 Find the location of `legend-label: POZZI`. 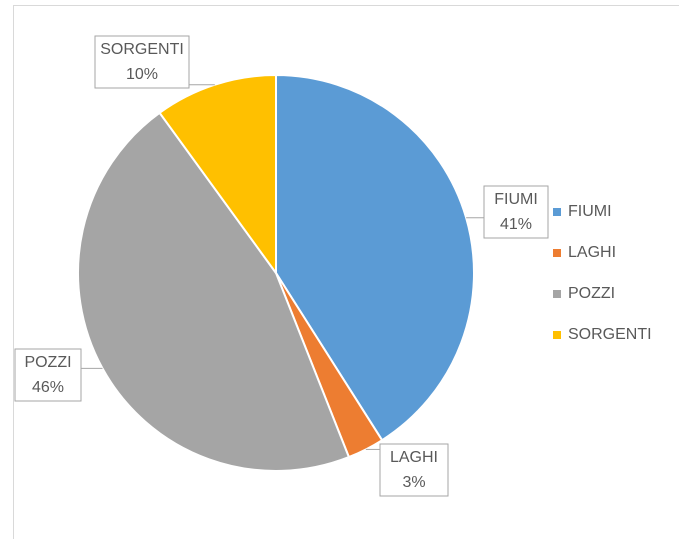

legend-label: POZZI is located at coordinates (591, 293).